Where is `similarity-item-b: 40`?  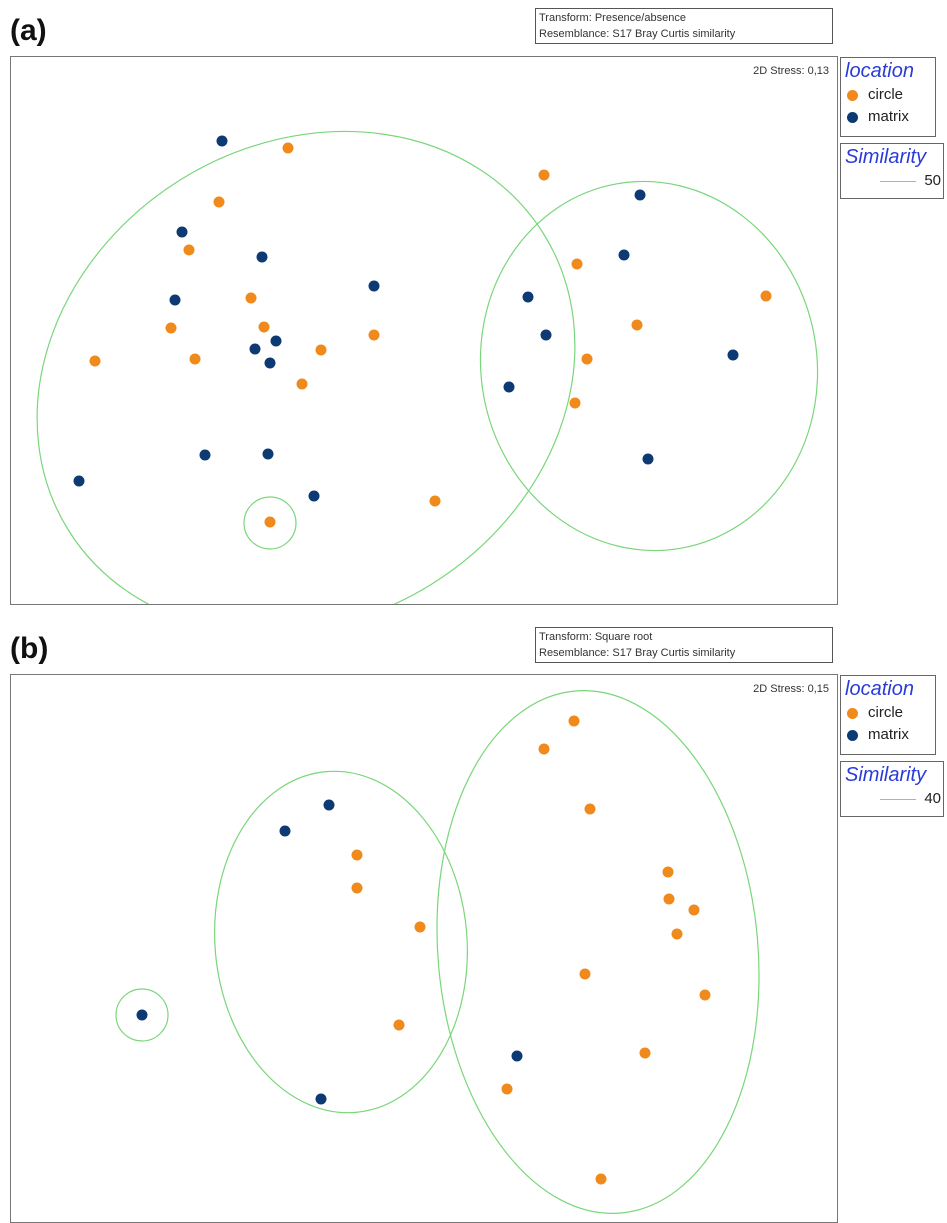
similarity-item-b: 40 is located at coordinates (892, 799).